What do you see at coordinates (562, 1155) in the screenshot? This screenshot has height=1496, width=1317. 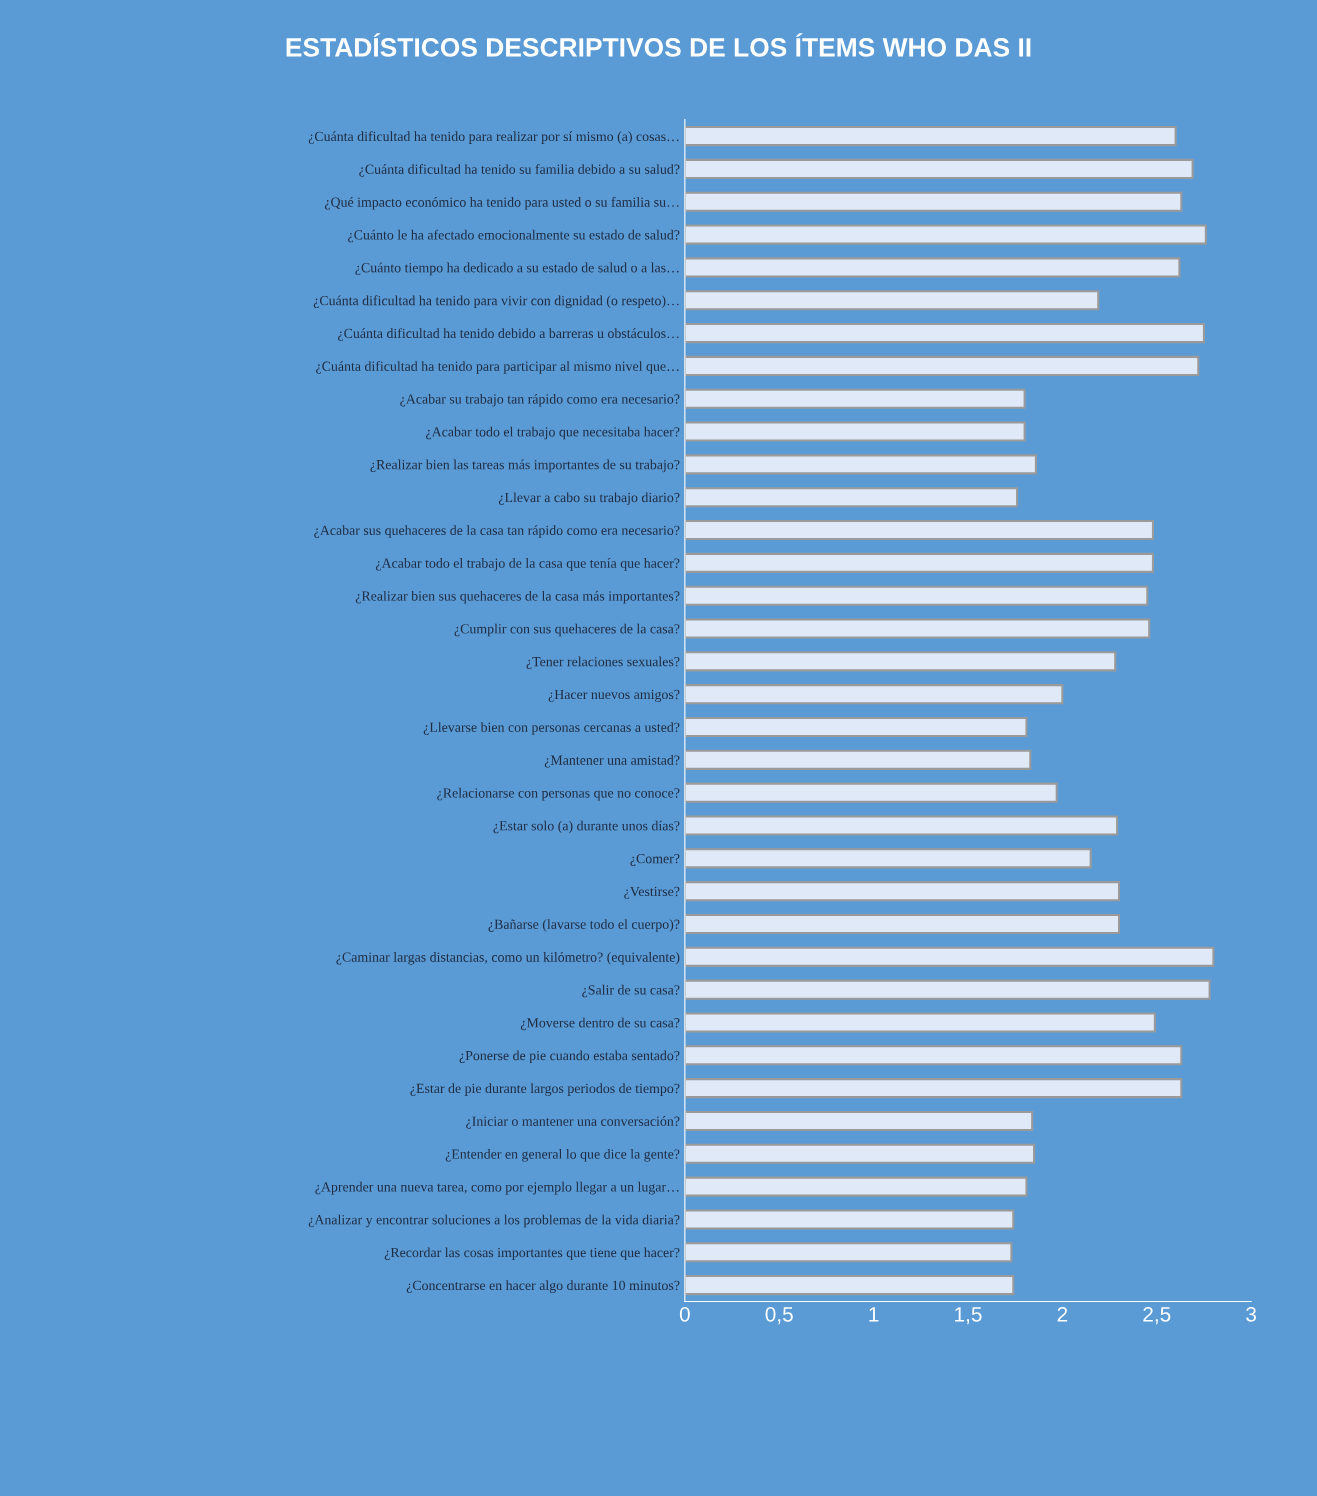 I see `y-tick-label: ¿Entender en general lo que dice la gente?` at bounding box center [562, 1155].